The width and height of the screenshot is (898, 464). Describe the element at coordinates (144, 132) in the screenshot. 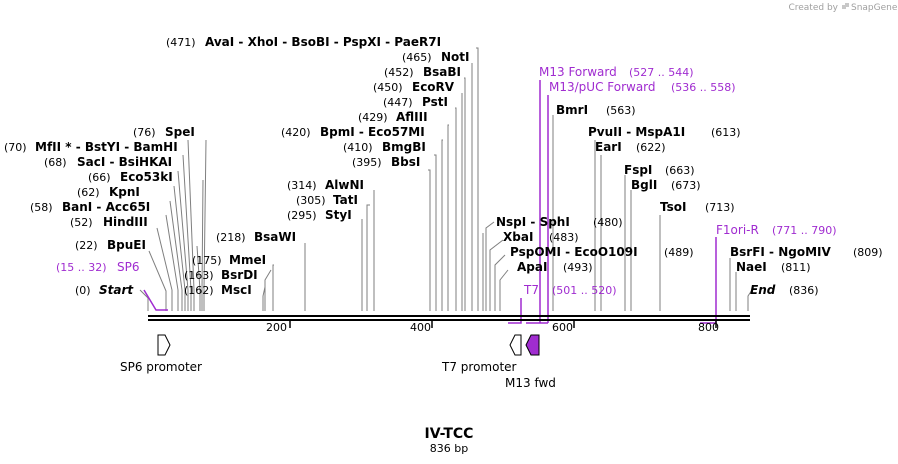

I see `site-pos-spei: (76)` at that location.